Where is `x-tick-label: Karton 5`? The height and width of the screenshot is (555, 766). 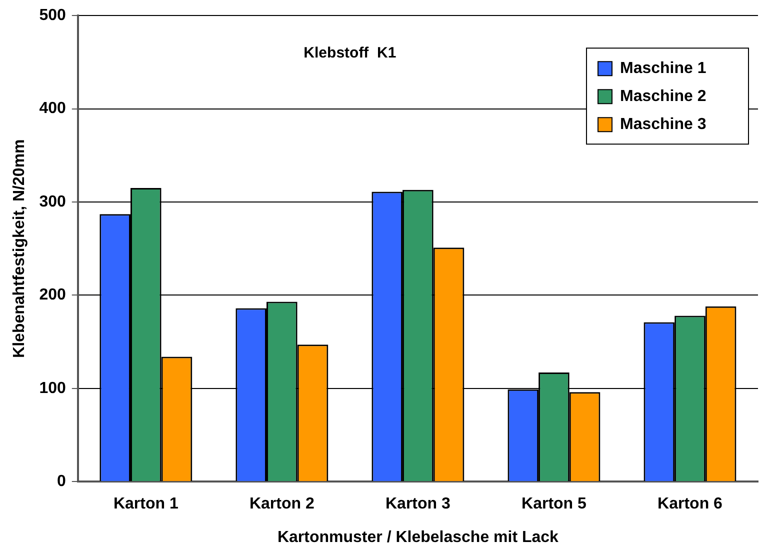 x-tick-label: Karton 5 is located at coordinates (554, 504).